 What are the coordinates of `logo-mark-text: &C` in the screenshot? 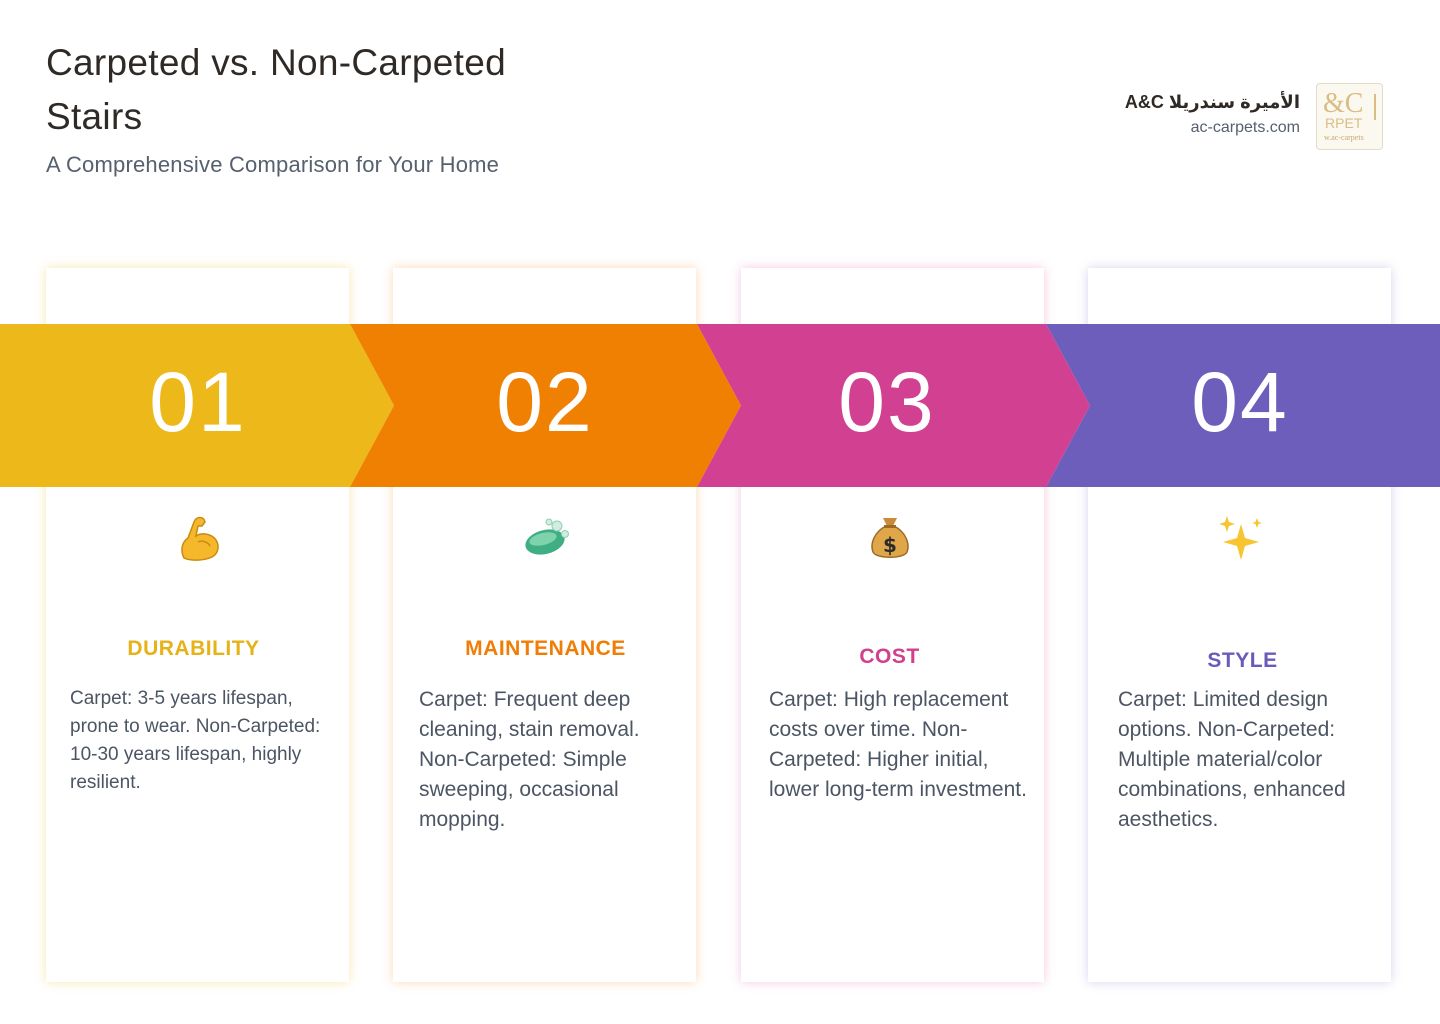 It's located at (1343, 103).